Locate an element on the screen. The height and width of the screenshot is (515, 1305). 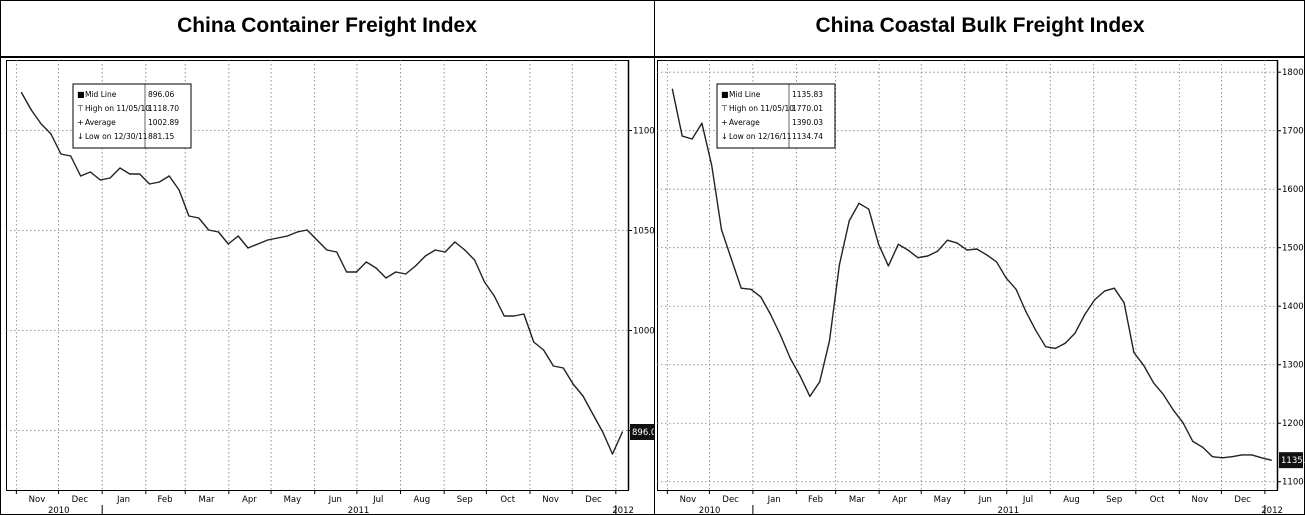
legend-value: 1118.70 is located at coordinates (163, 108).